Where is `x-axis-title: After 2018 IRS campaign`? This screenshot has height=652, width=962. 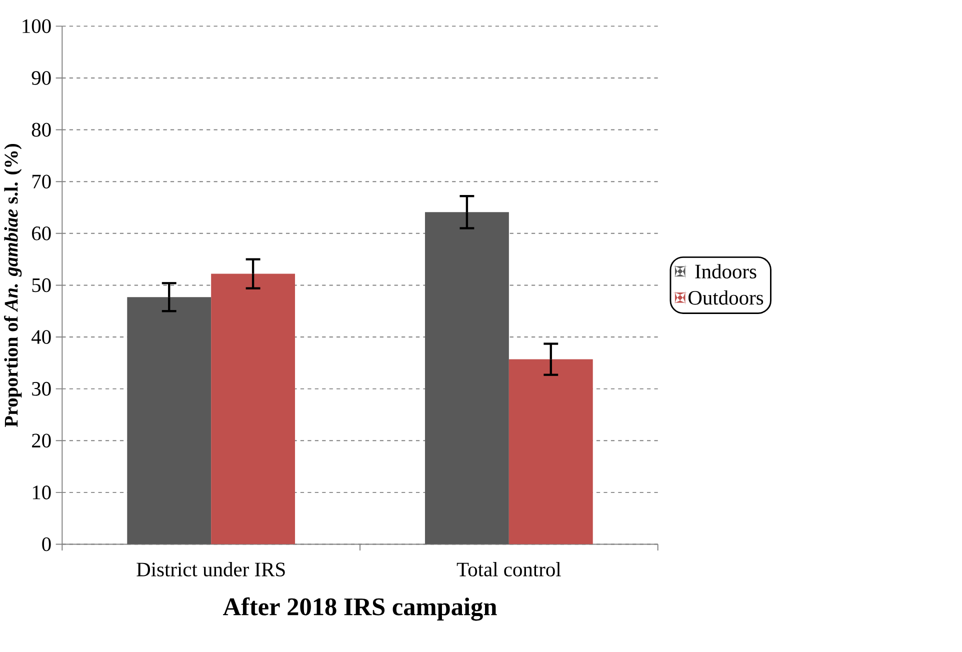 x-axis-title: After 2018 IRS campaign is located at coordinates (360, 609).